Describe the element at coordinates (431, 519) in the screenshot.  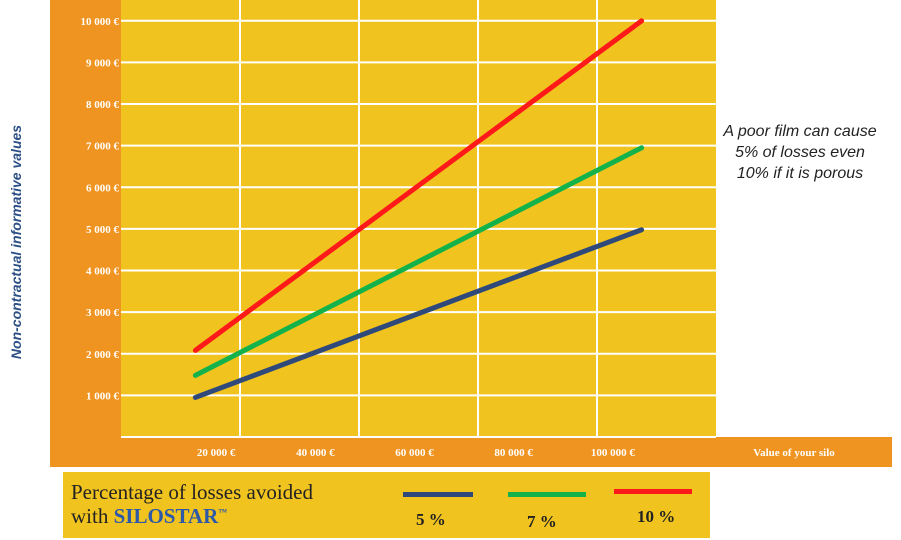
I see `legend-label-5: 5 %` at that location.